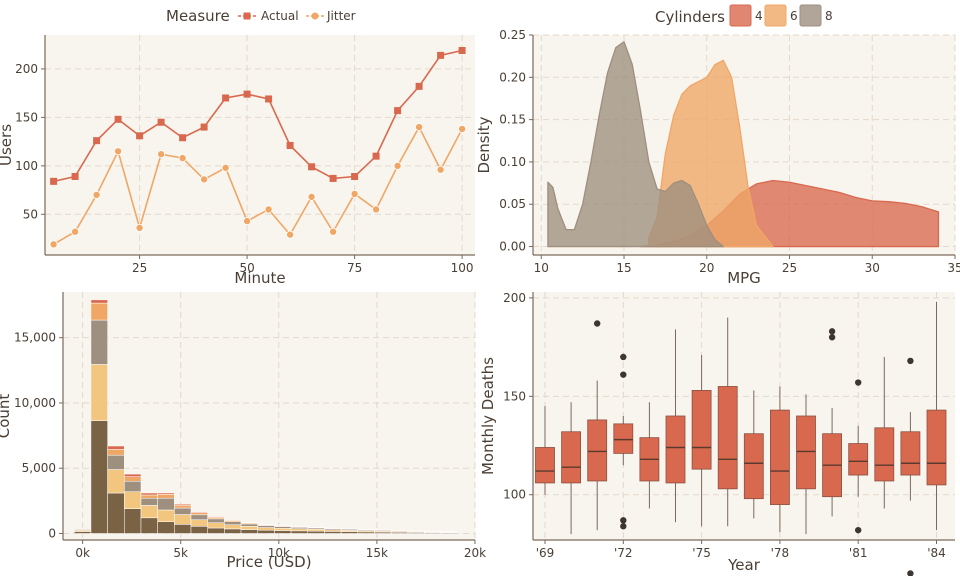 The width and height of the screenshot is (960, 576). What do you see at coordinates (780, 553) in the screenshot?
I see `x-tick-label: '78` at bounding box center [780, 553].